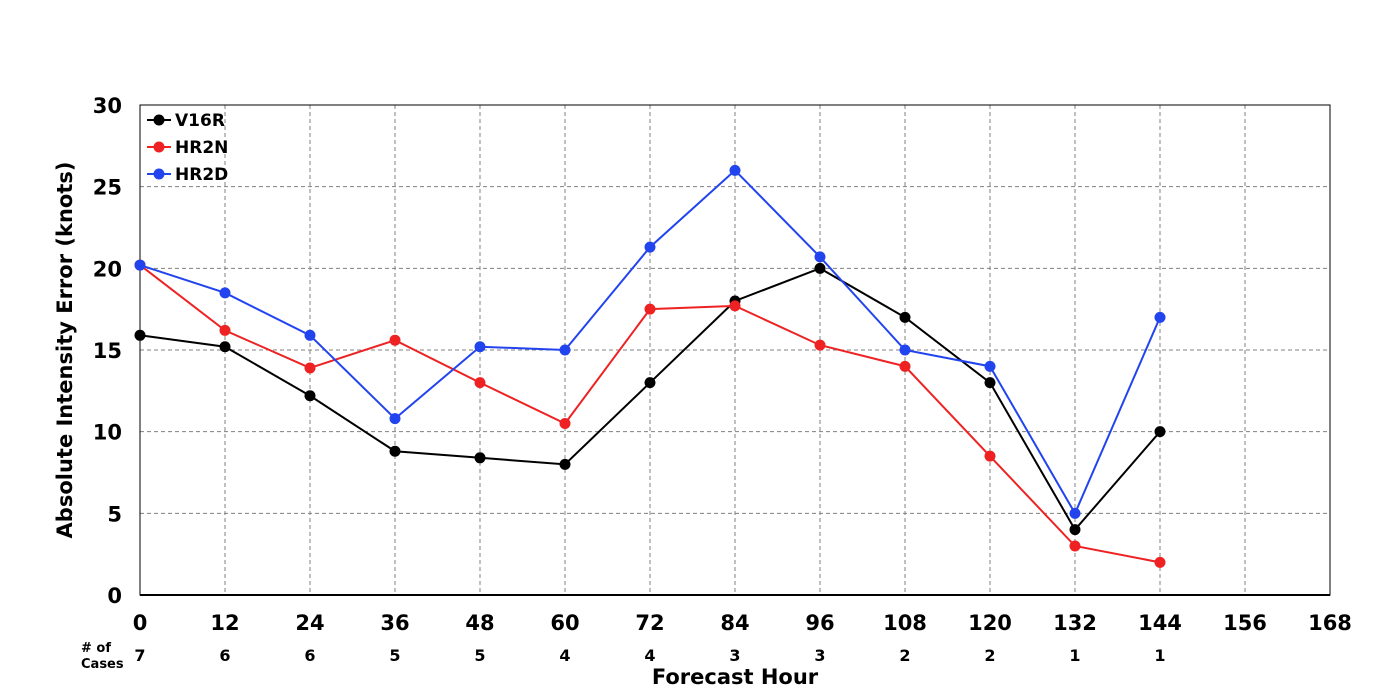 The width and height of the screenshot is (1400, 700). I want to click on x-tick-labels: 0 12 24 36 48 60 72 84 96 108 120 132 144 156 168, so click(742, 623).